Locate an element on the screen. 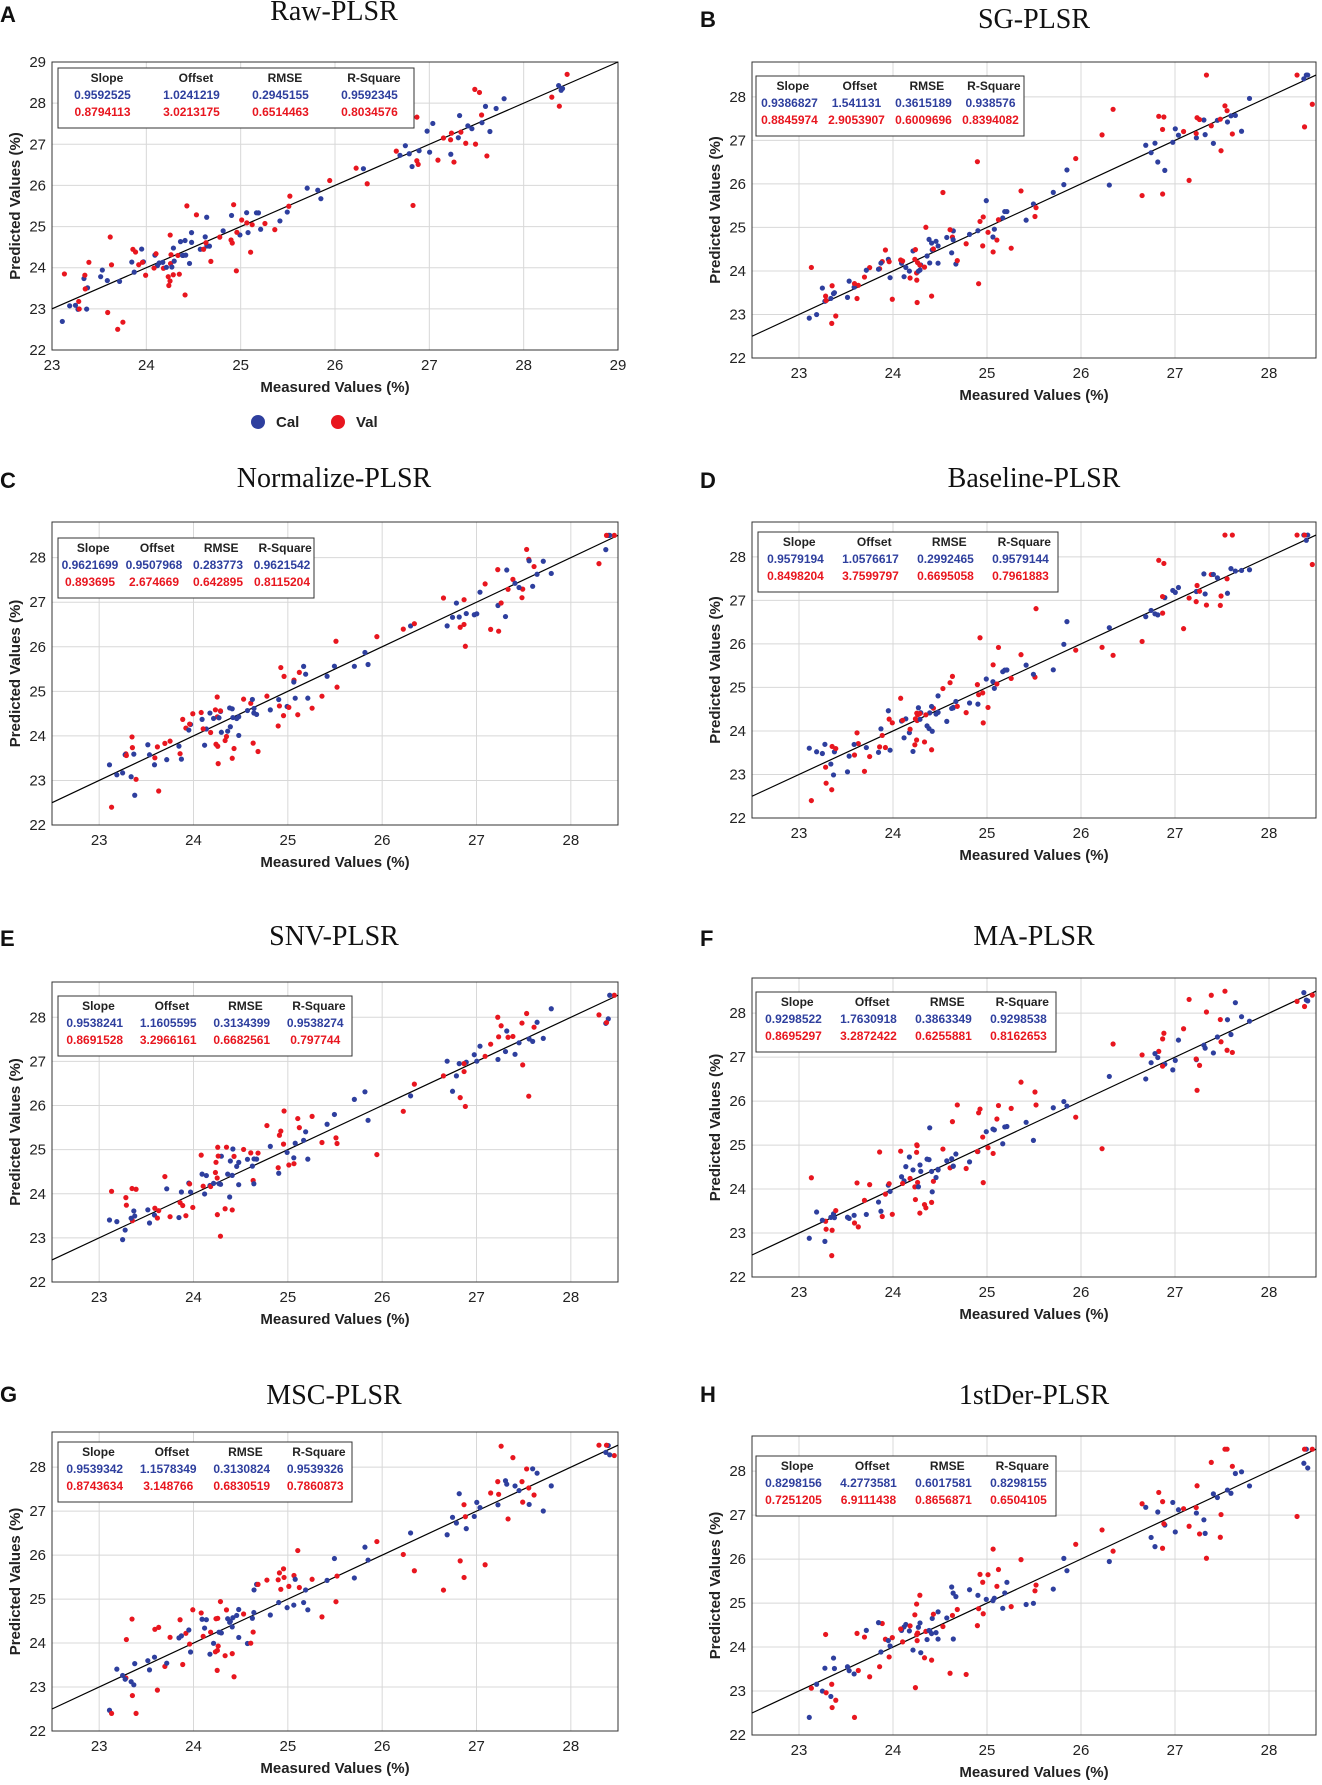  x-tick-label: 25 is located at coordinates (287, 840).